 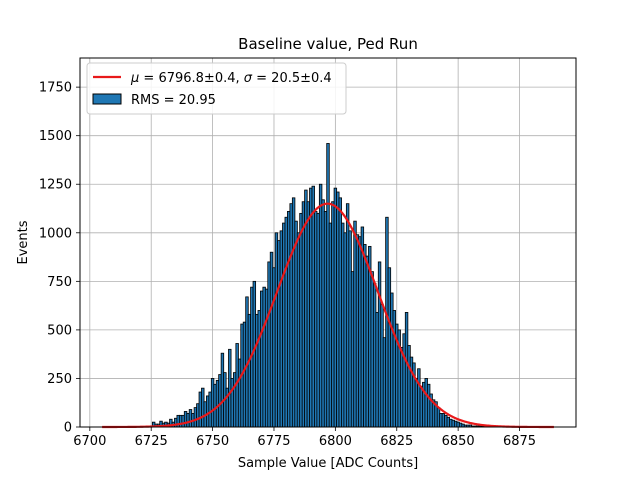 I want to click on legend-box, so click(x=216, y=88).